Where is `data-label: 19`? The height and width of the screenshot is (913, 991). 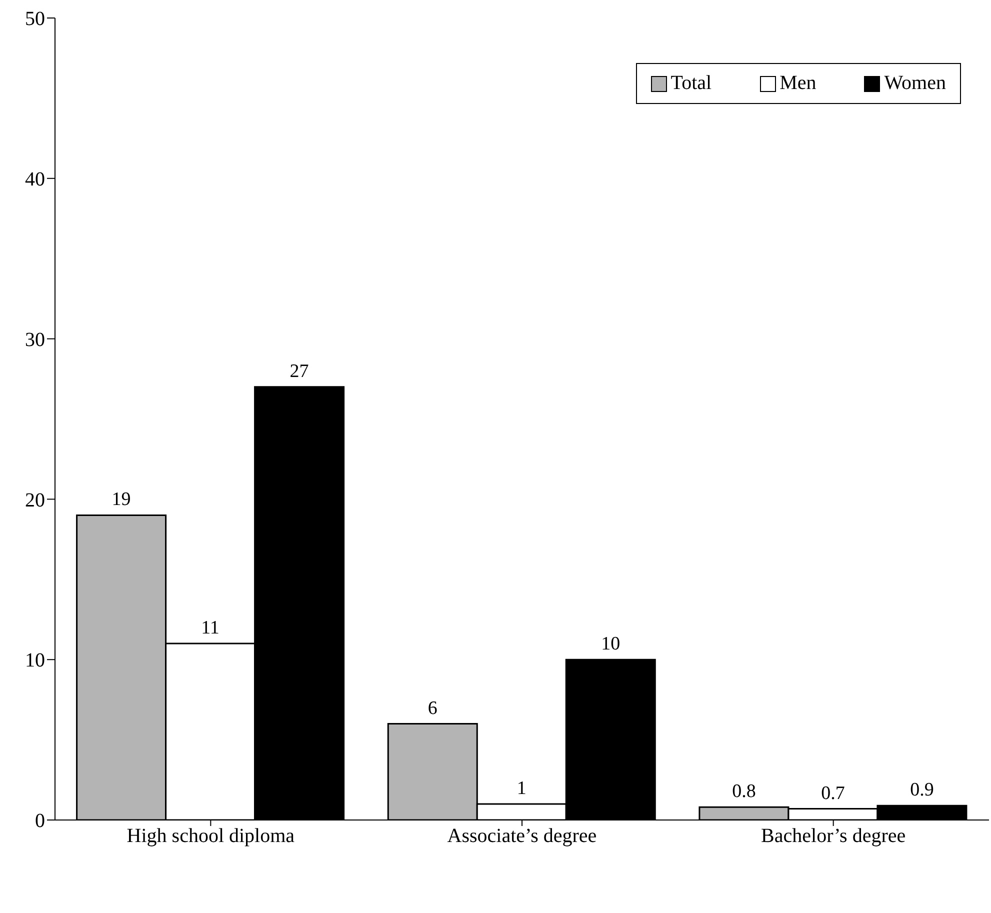
data-label: 19 is located at coordinates (121, 499).